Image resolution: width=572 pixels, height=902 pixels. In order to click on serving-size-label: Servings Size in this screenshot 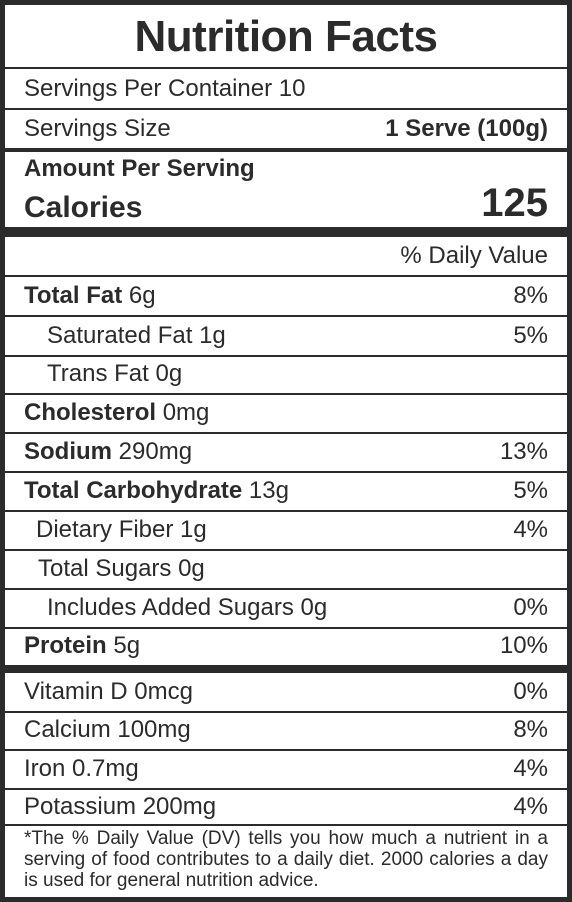, I will do `click(97, 128)`.